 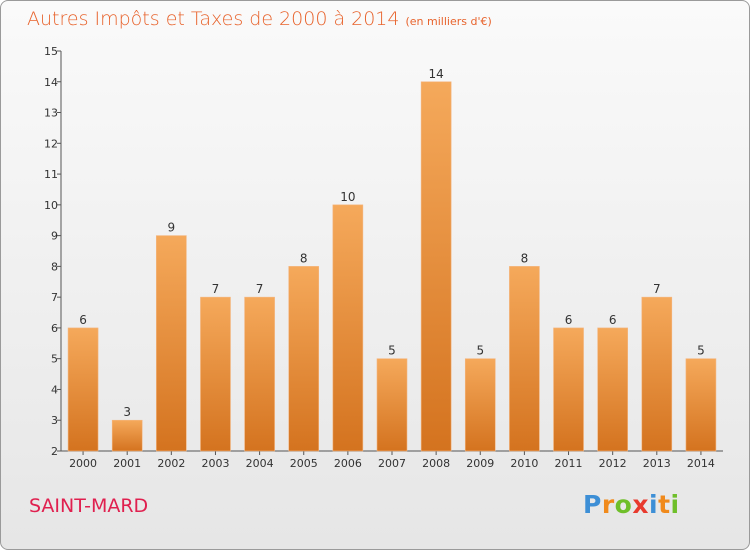 I want to click on x-tick-label-2009: 2009, so click(x=480, y=463).